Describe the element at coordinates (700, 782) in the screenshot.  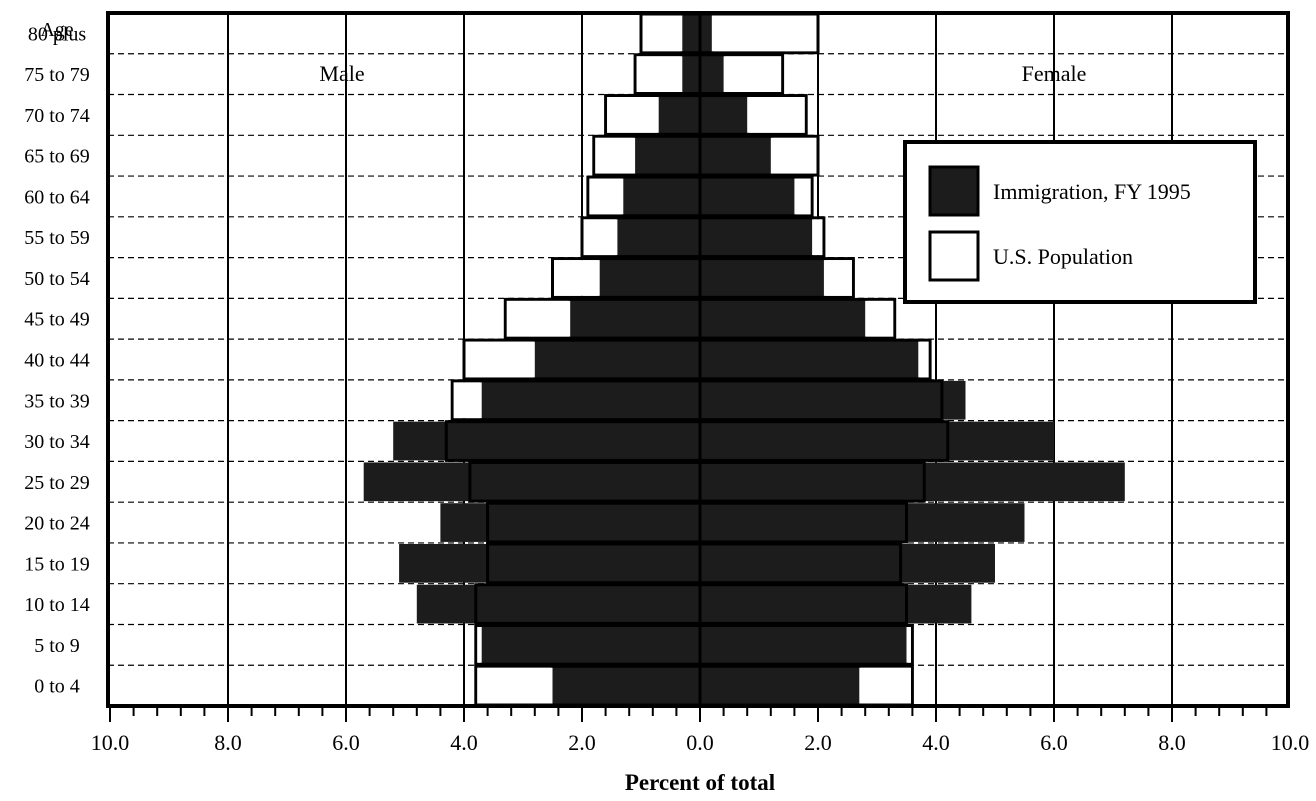
I see `x-axis-title: Percent of total` at that location.